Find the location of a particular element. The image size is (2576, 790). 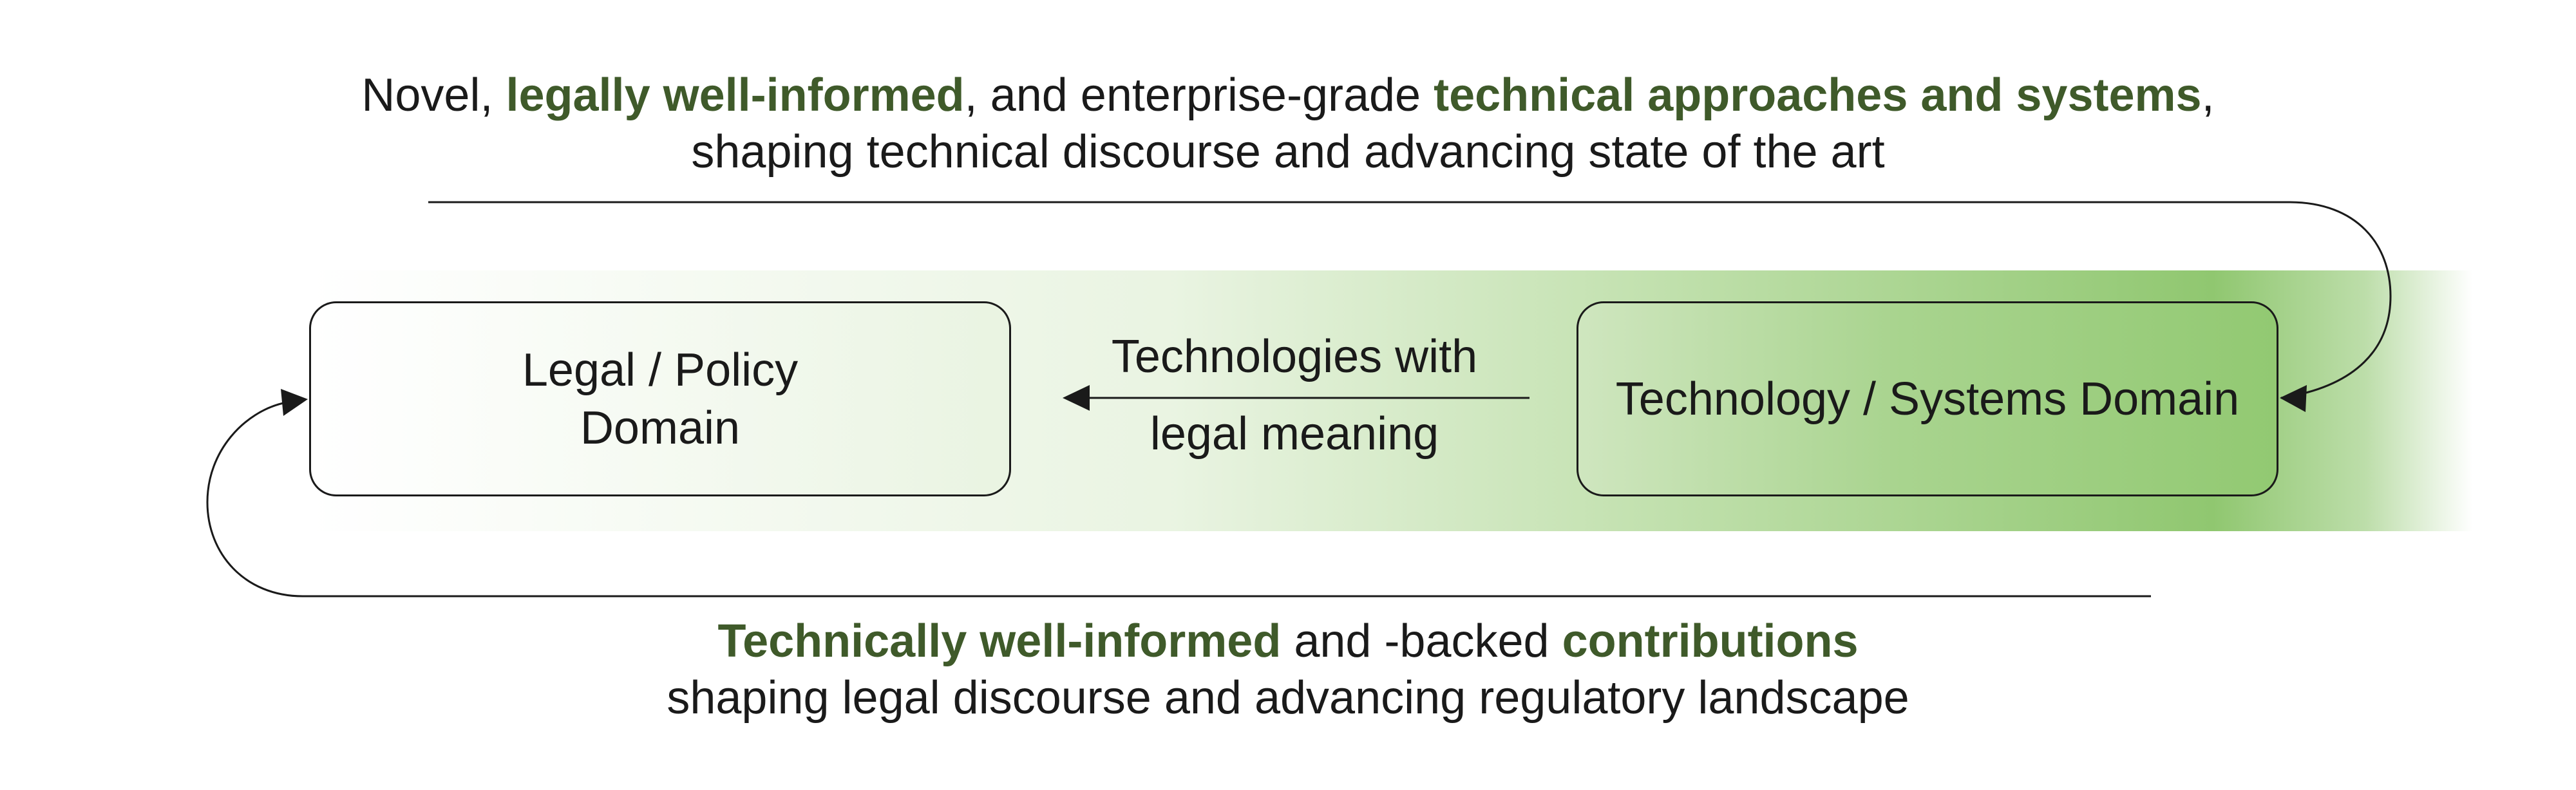

bottom-caption-highlight-technically: Technically well-informed is located at coordinates (1000, 641).